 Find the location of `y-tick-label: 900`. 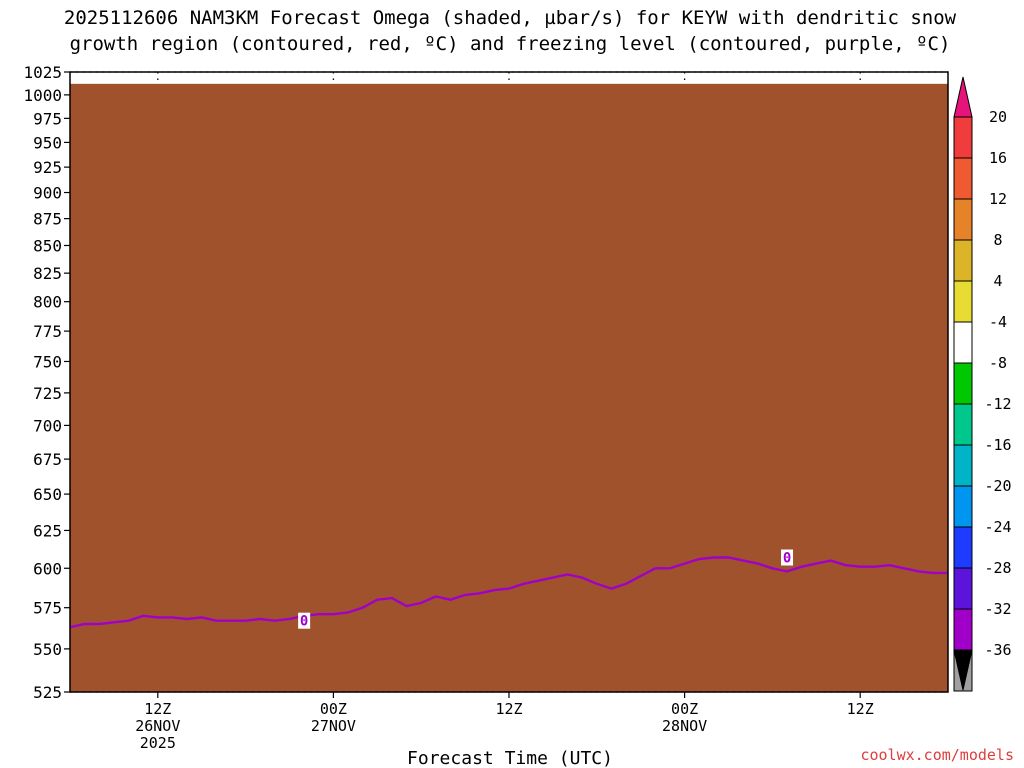

y-tick-label: 900 is located at coordinates (47, 193).